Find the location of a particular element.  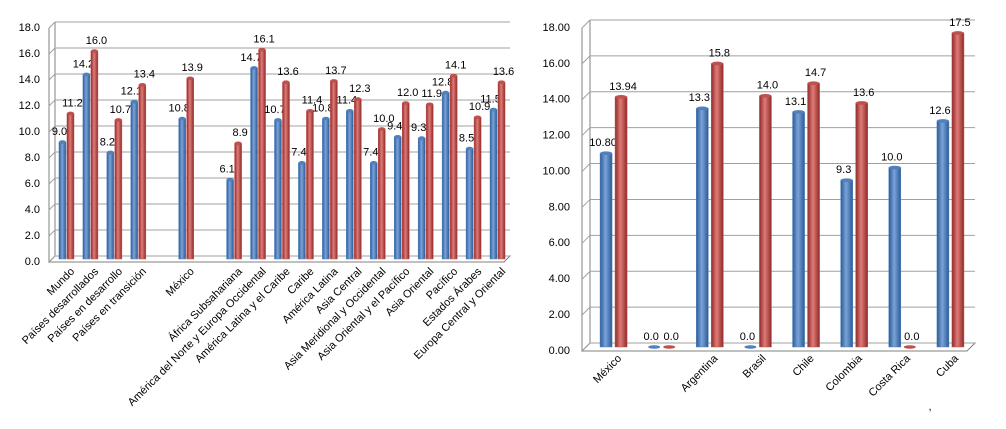

value-label: 14.1 is located at coordinates (455, 66).